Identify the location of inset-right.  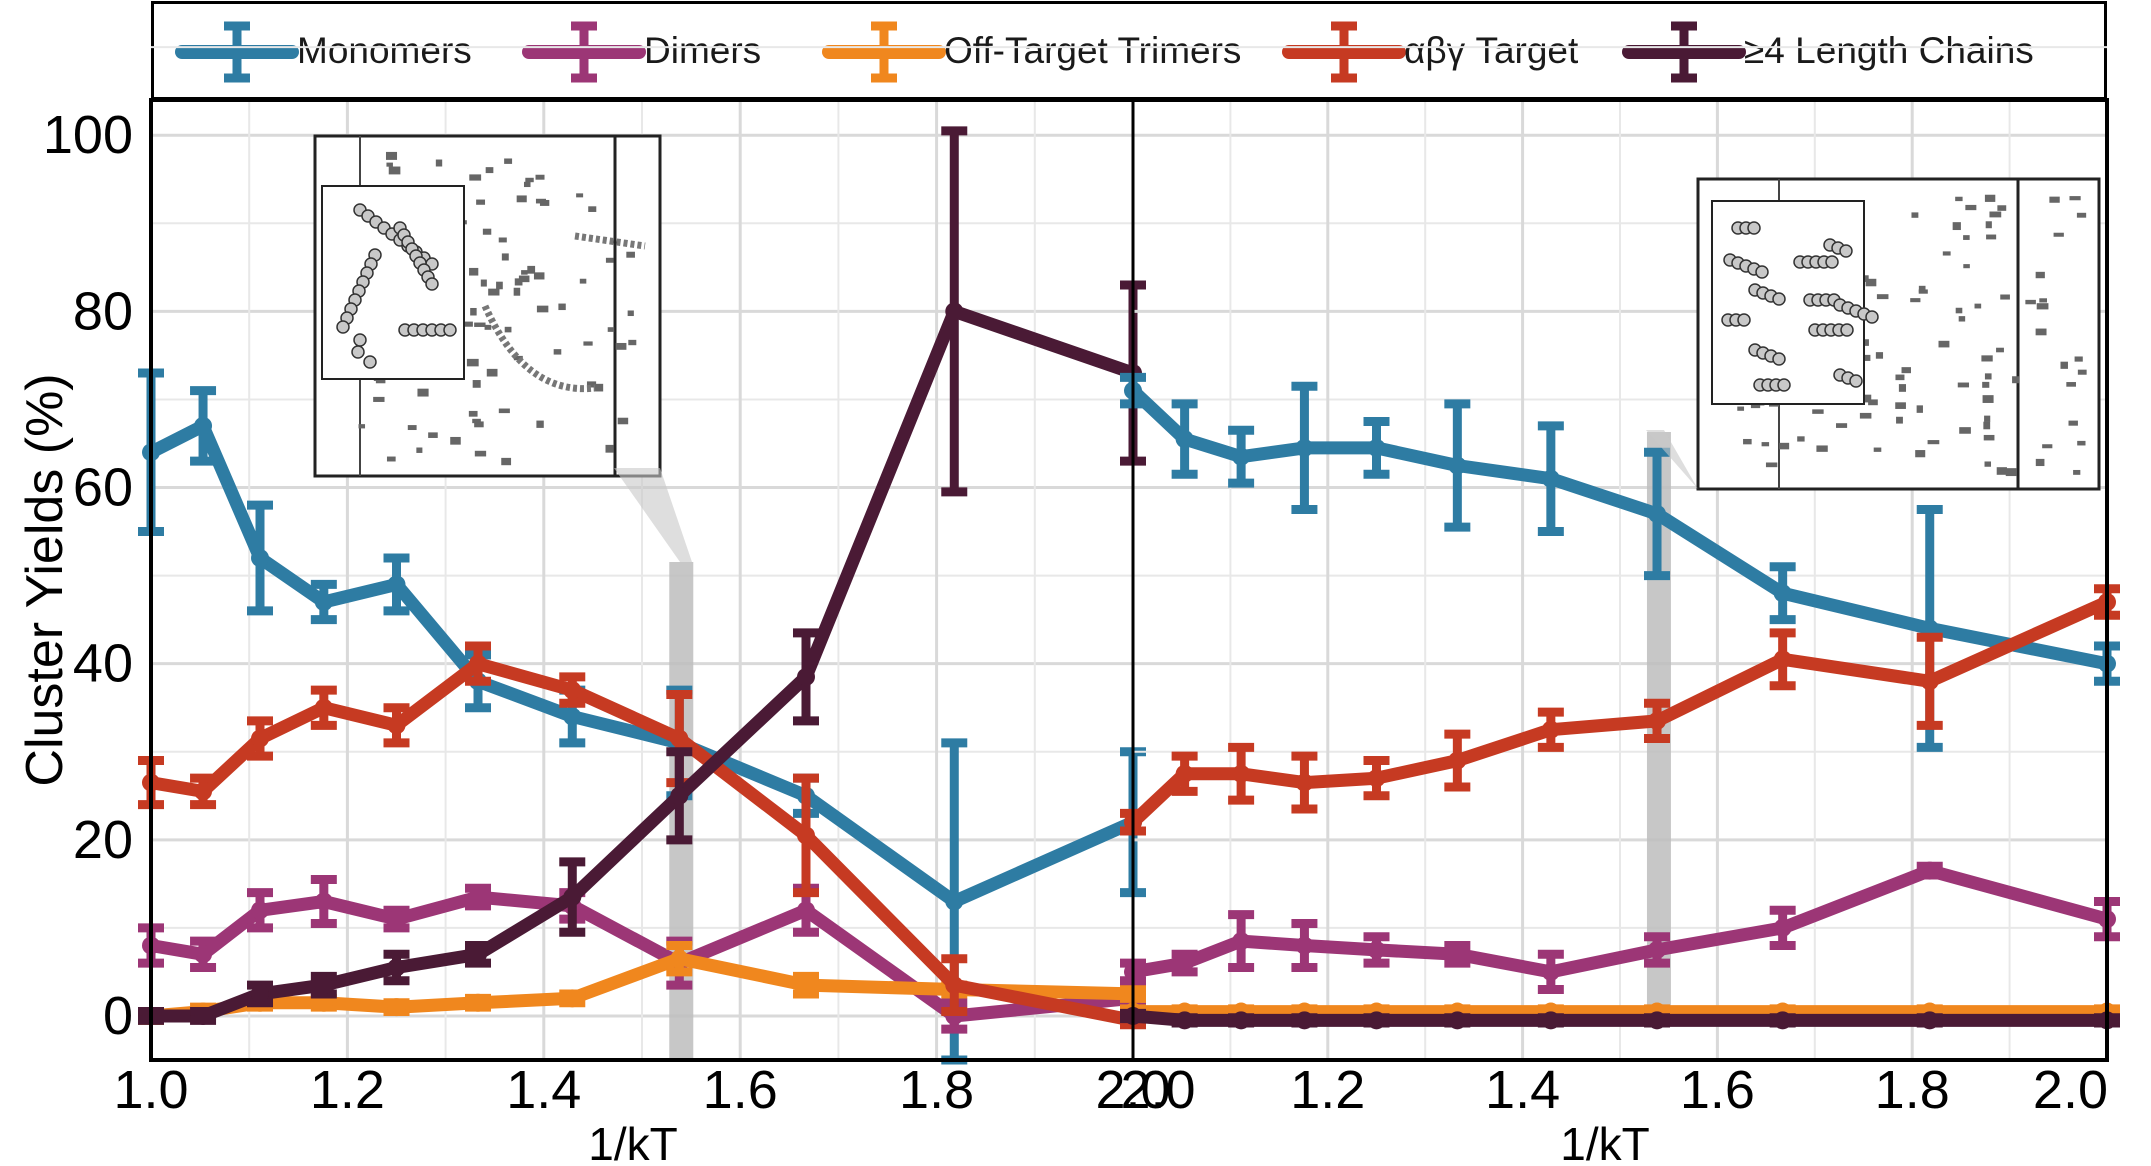
(1898, 334).